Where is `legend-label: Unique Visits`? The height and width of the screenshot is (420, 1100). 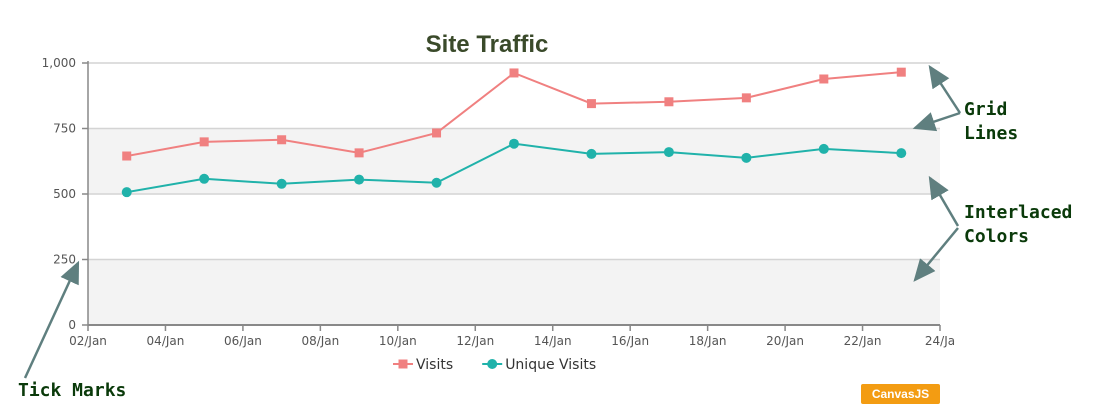 legend-label: Unique Visits is located at coordinates (550, 365).